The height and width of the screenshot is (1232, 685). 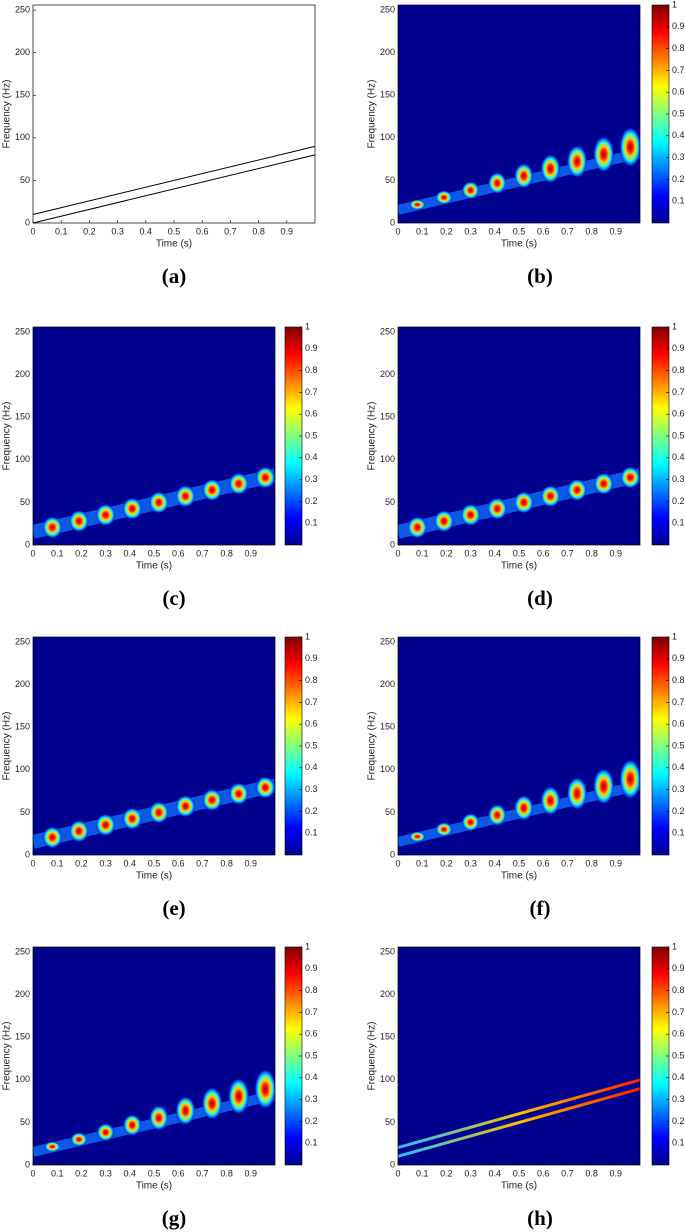 I want to click on x-tick-label: 0.6, so click(x=178, y=553).